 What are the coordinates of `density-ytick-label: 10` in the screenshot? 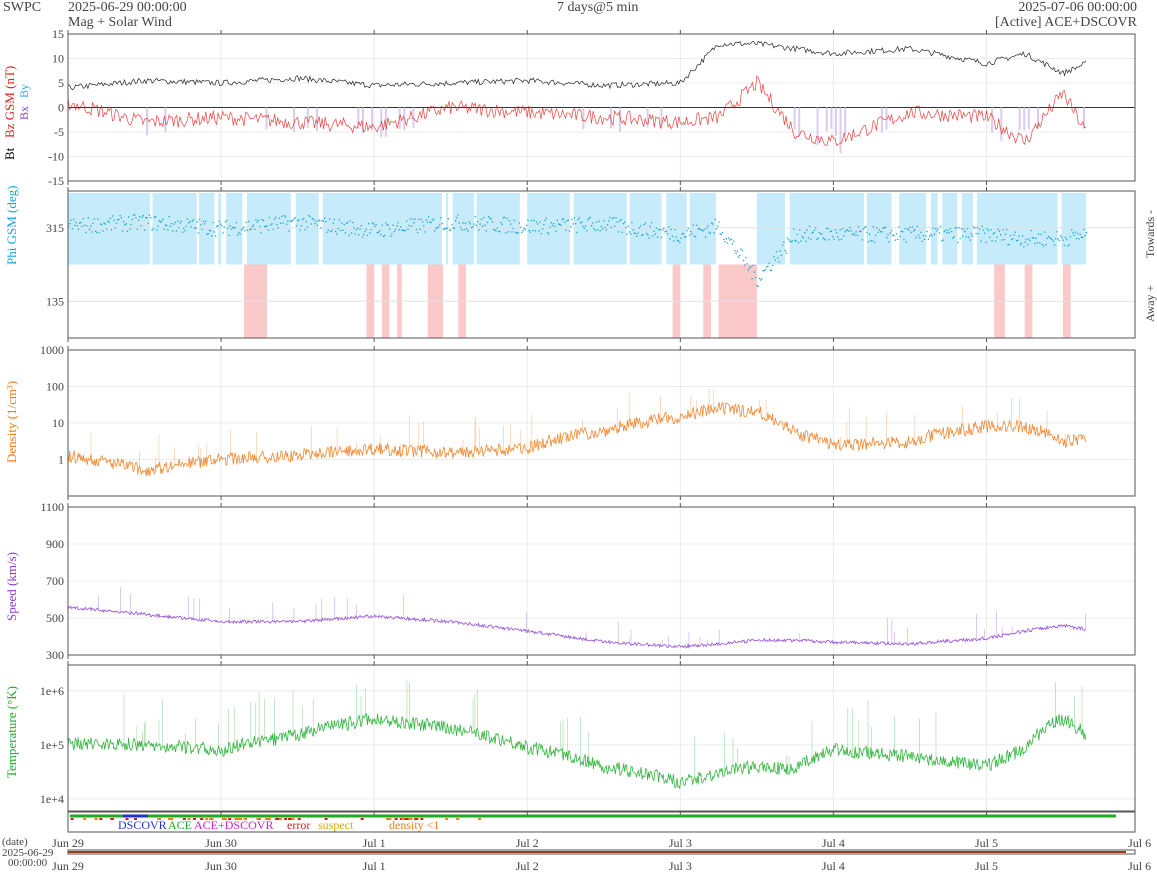 It's located at (58, 423).